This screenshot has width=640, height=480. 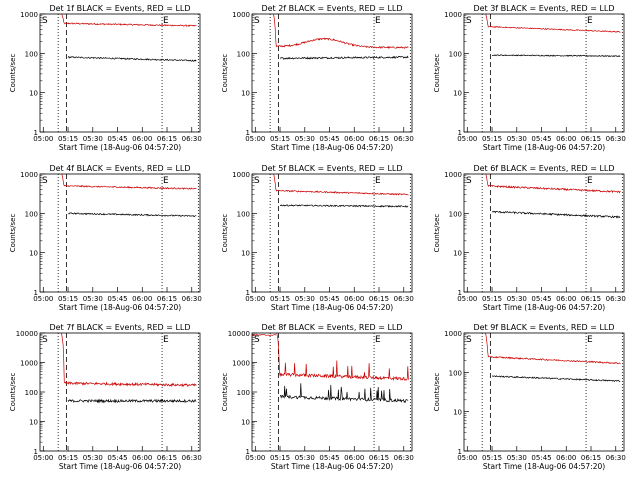 What do you see at coordinates (543, 168) in the screenshot?
I see `panel-title: Det 6f BLACK = Events, RED = LLD` at bounding box center [543, 168].